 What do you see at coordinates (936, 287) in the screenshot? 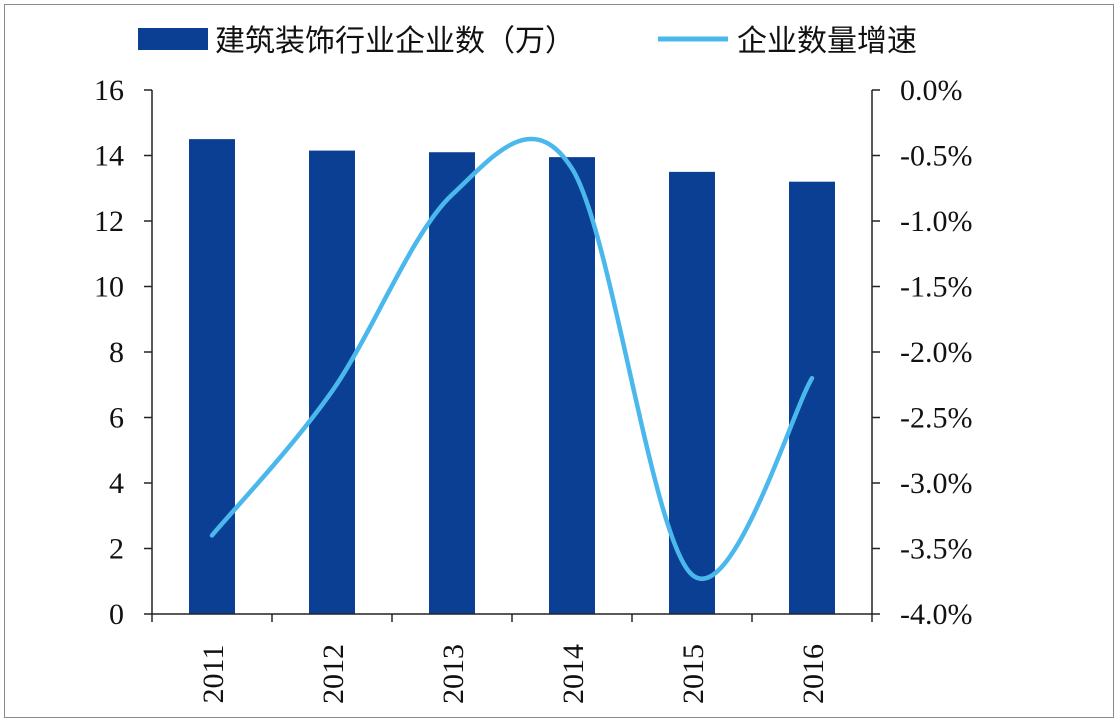
I see `right-tick-label: -1.5%` at bounding box center [936, 287].